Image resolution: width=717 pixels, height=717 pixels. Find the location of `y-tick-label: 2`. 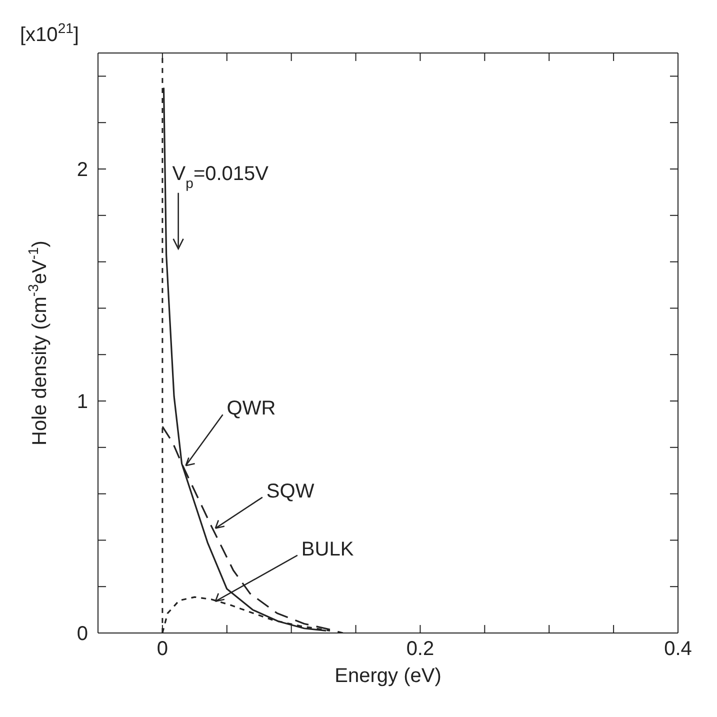

y-tick-label: 2 is located at coordinates (82, 170).